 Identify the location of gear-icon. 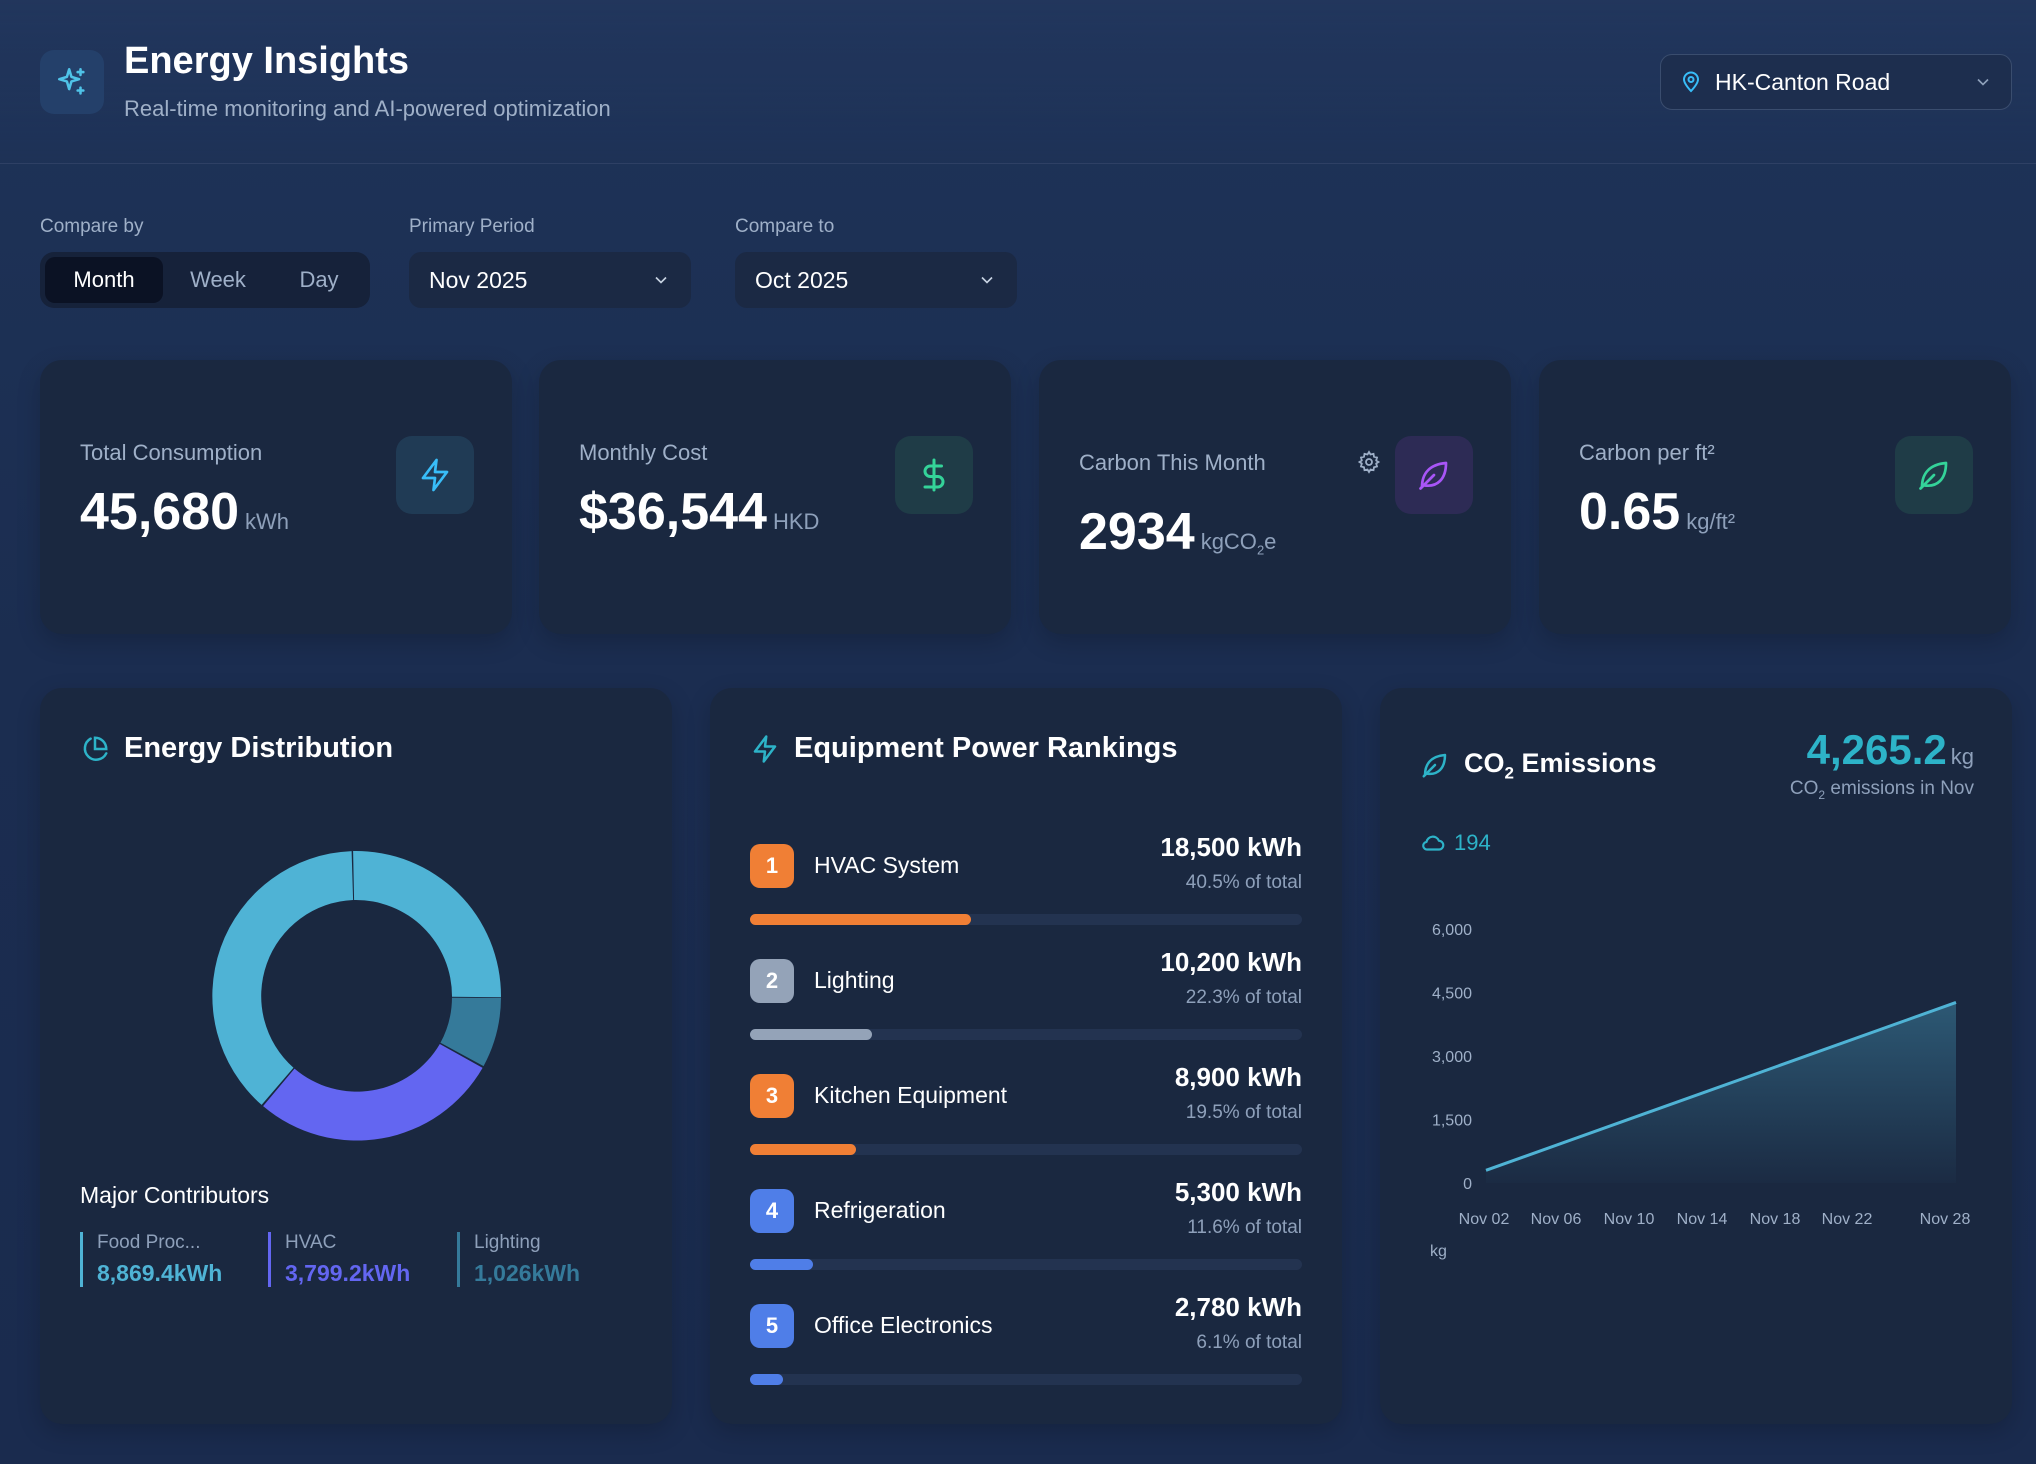
(1369, 462).